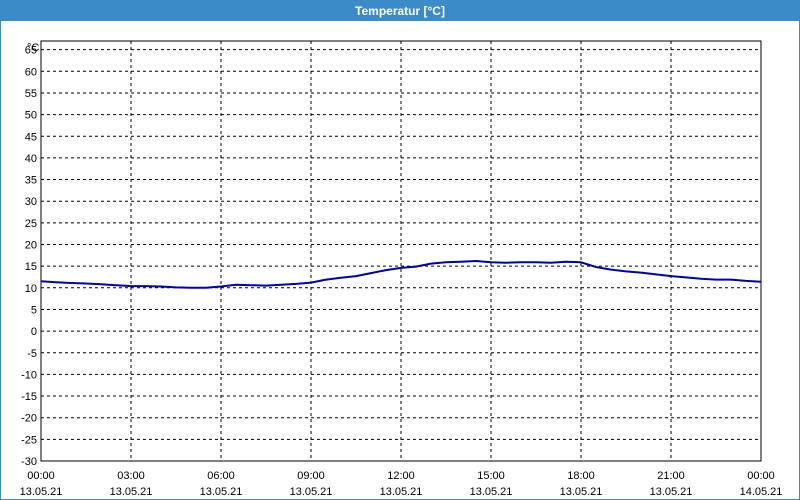 The width and height of the screenshot is (800, 500). I want to click on y-tick-label: -30, so click(29, 462).